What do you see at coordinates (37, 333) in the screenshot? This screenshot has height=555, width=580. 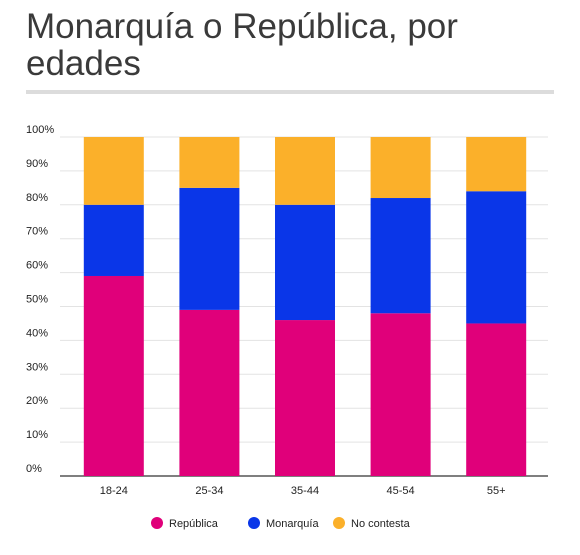 I see `y-tick-label: 40%` at bounding box center [37, 333].